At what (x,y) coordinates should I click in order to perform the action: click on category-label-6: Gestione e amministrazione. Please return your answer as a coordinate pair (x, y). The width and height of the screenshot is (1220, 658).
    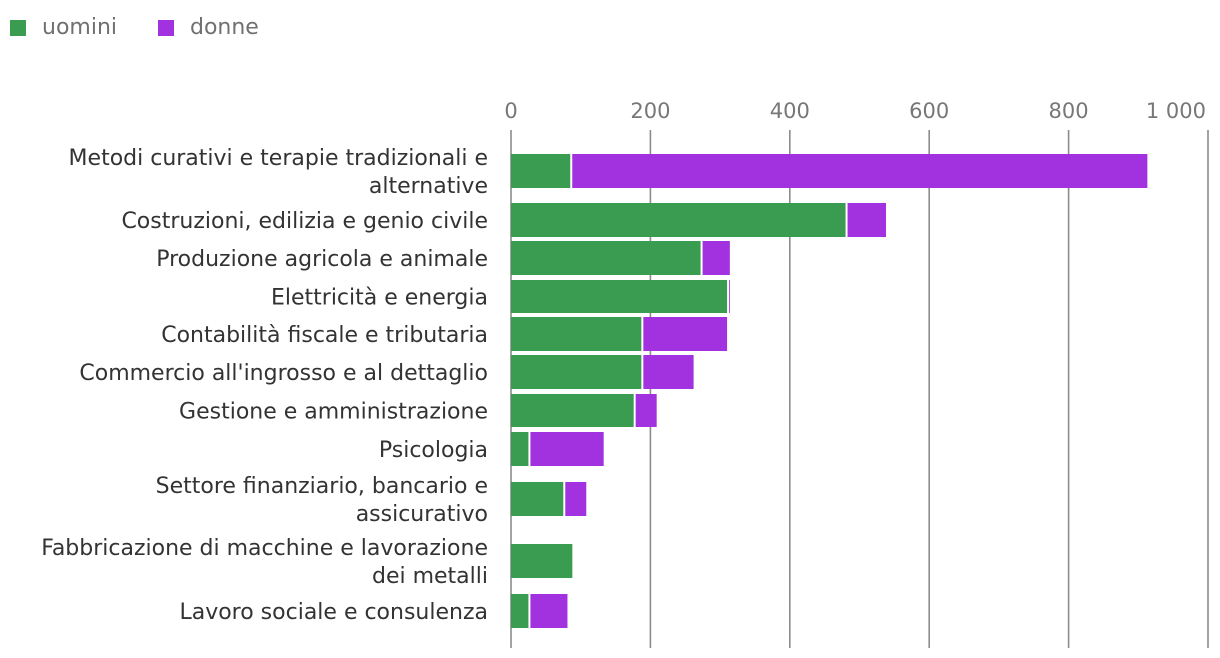
    Looking at the image, I should click on (333, 412).